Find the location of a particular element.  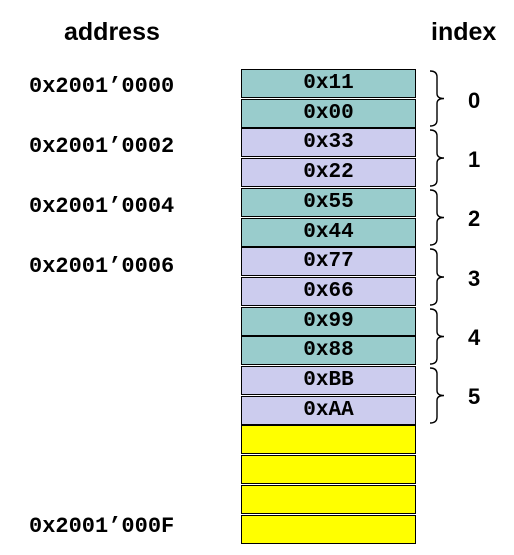

memory-cell: 0x22 is located at coordinates (328, 172).